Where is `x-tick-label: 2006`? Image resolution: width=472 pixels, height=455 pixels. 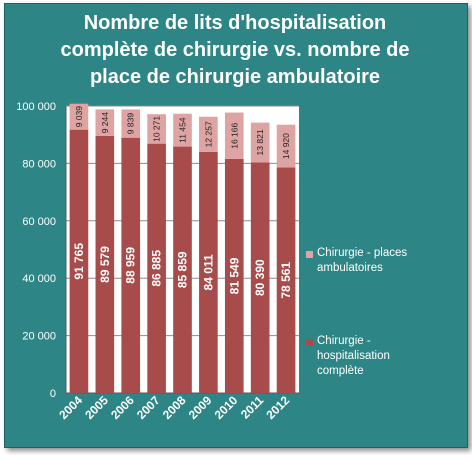 x-tick-label: 2006 is located at coordinates (122, 407).